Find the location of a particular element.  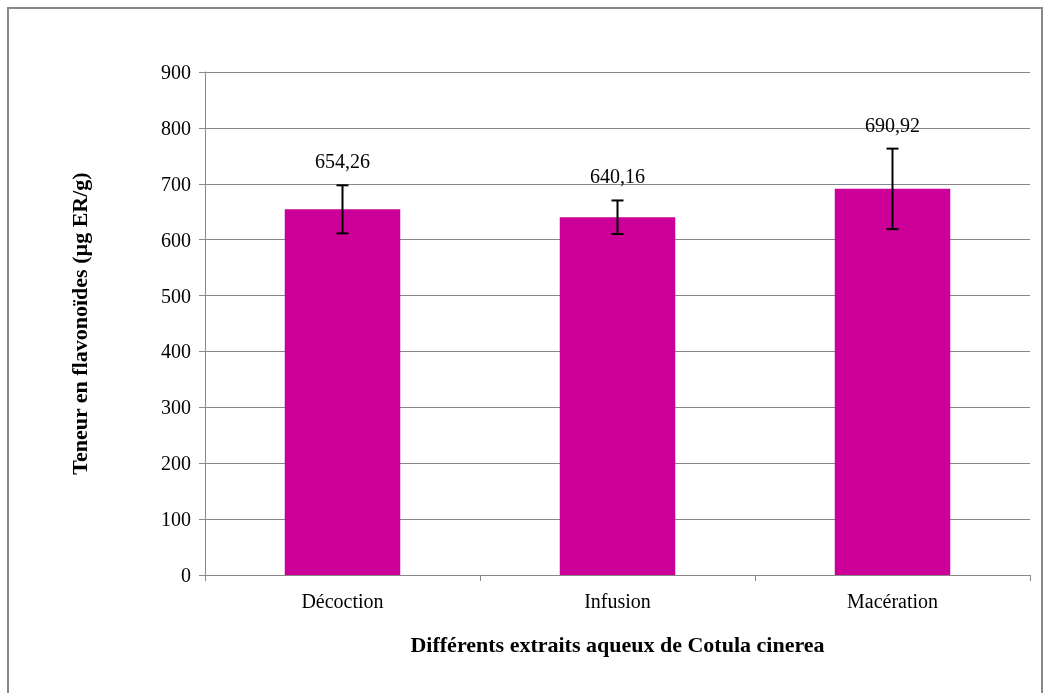

y-axis-title: Teneur en flavonoïdes (µg ER/g) is located at coordinates (79, 323).